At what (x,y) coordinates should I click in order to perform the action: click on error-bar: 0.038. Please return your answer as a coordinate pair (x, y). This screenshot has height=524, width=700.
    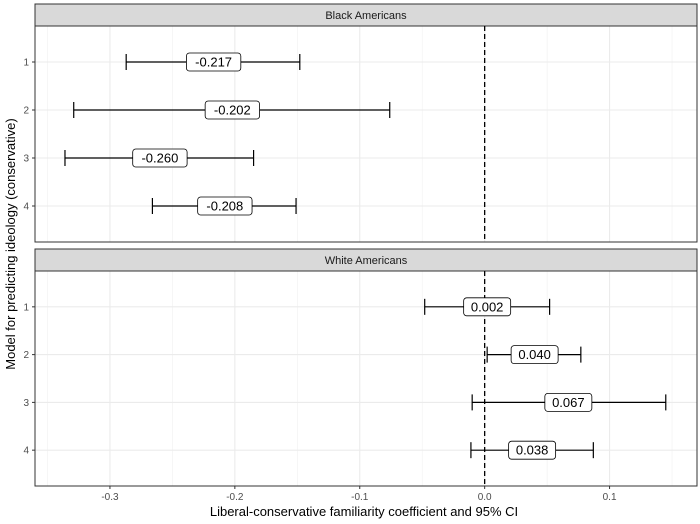
    Looking at the image, I should click on (532, 450).